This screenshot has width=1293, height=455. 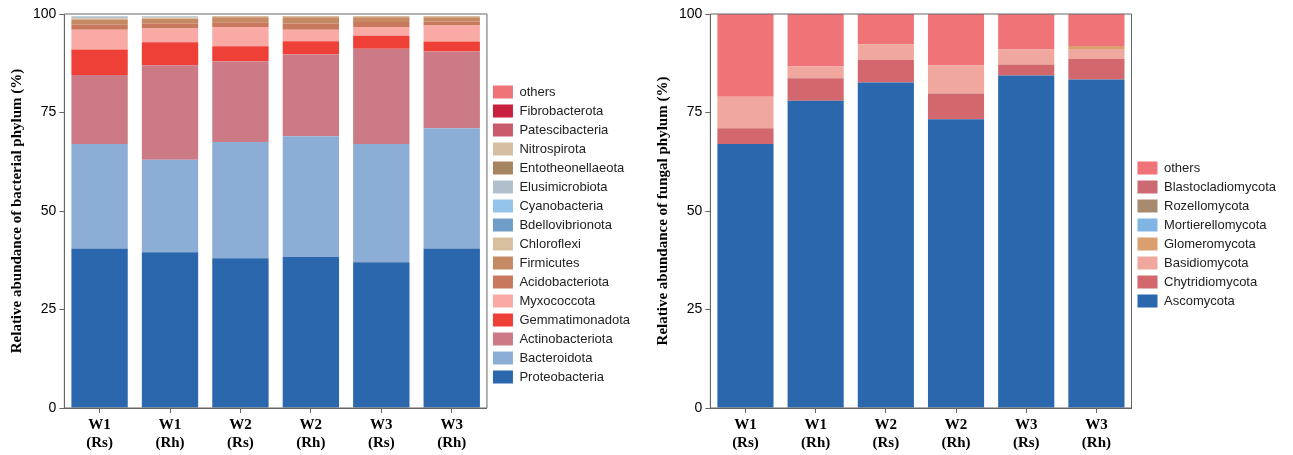 What do you see at coordinates (240, 433) in the screenshot?
I see `x-tick-label: W2 (Rs)` at bounding box center [240, 433].